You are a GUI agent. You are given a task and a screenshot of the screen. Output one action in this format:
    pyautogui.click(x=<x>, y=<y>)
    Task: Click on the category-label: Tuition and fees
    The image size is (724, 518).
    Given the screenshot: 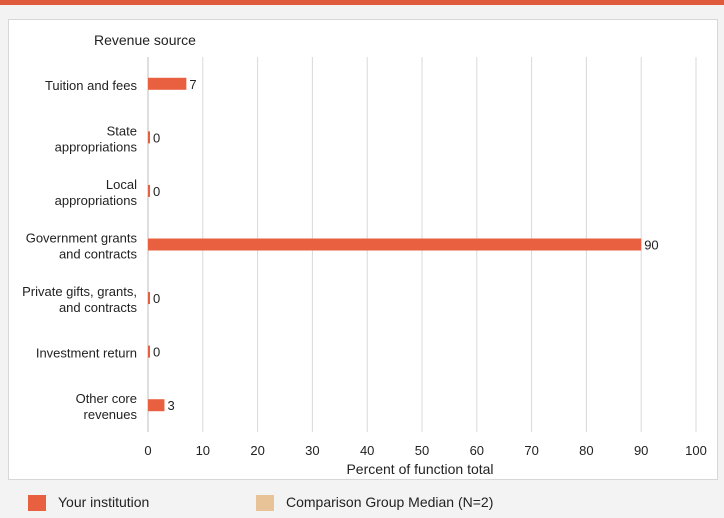 What is the action you would take?
    pyautogui.click(x=91, y=85)
    